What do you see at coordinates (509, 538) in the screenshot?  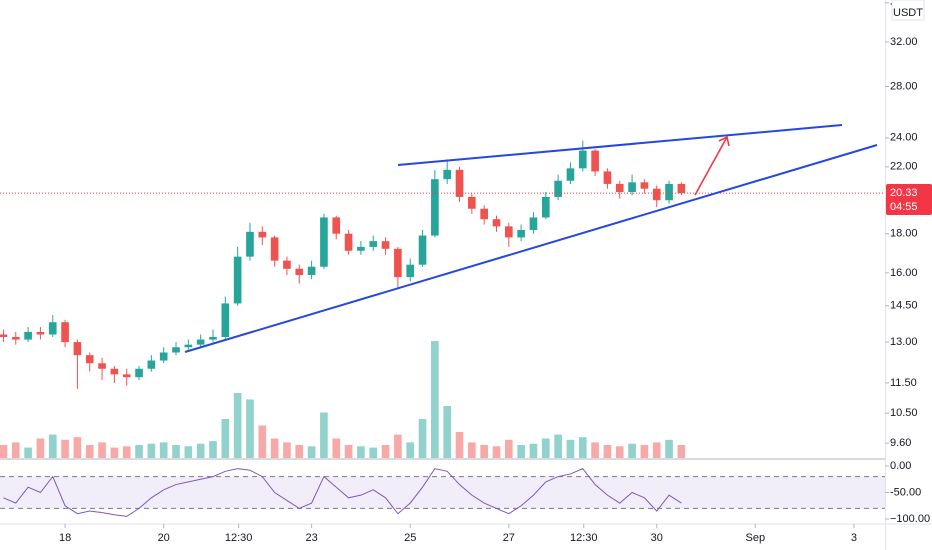 I see `x-tick-label: 27` at bounding box center [509, 538].